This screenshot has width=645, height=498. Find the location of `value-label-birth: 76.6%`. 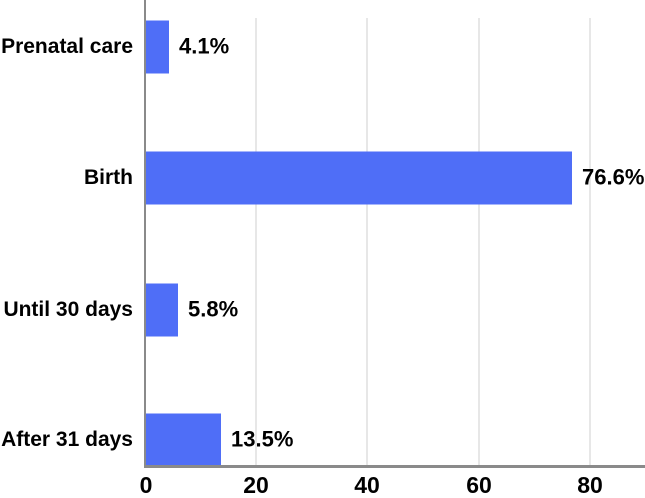

value-label-birth: 76.6% is located at coordinates (613, 177).